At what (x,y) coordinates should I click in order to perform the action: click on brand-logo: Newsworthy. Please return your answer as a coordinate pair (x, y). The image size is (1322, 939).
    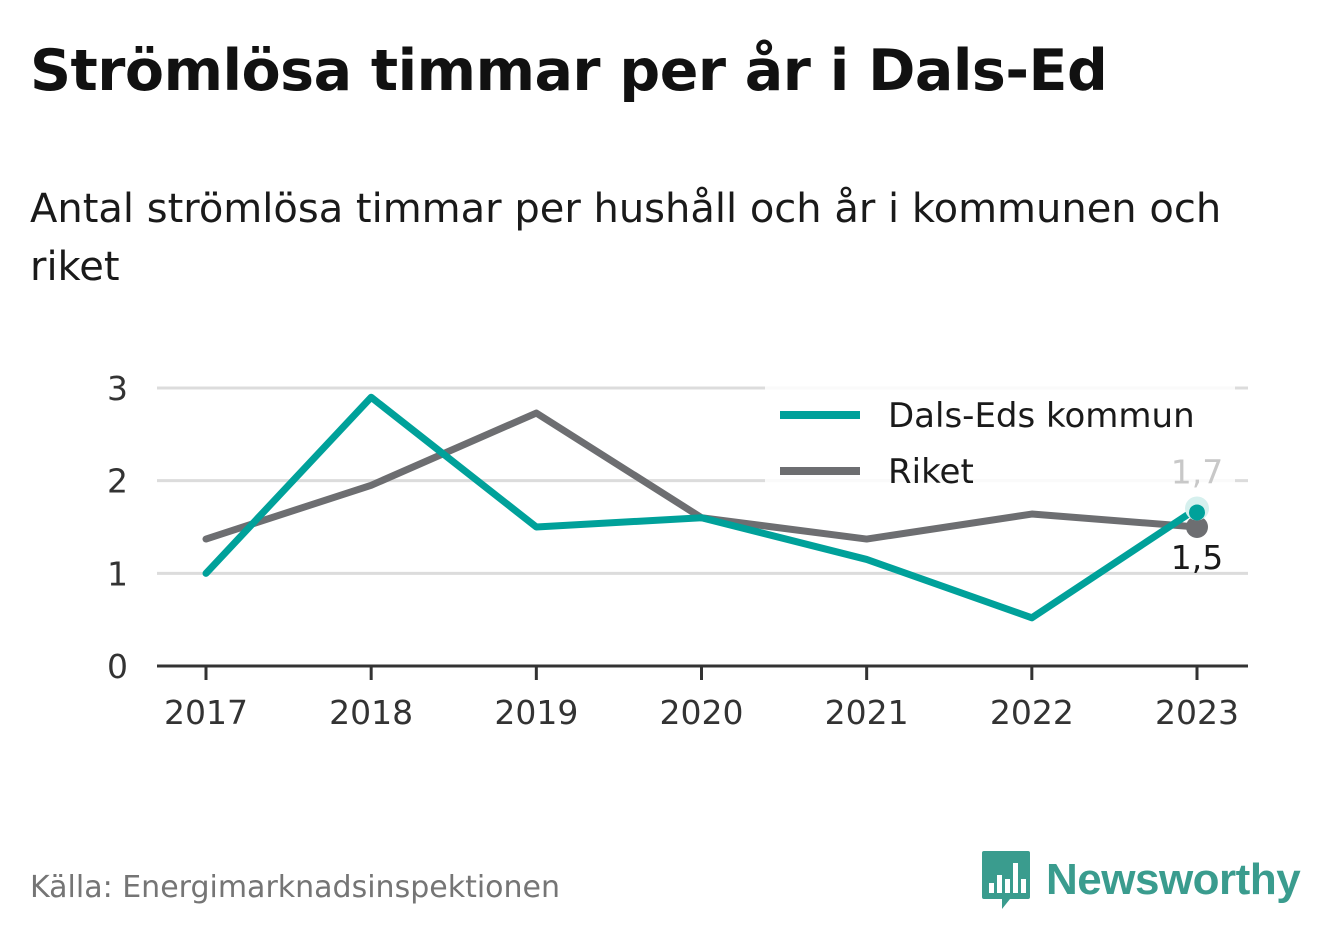
    Looking at the image, I should click on (1140, 880).